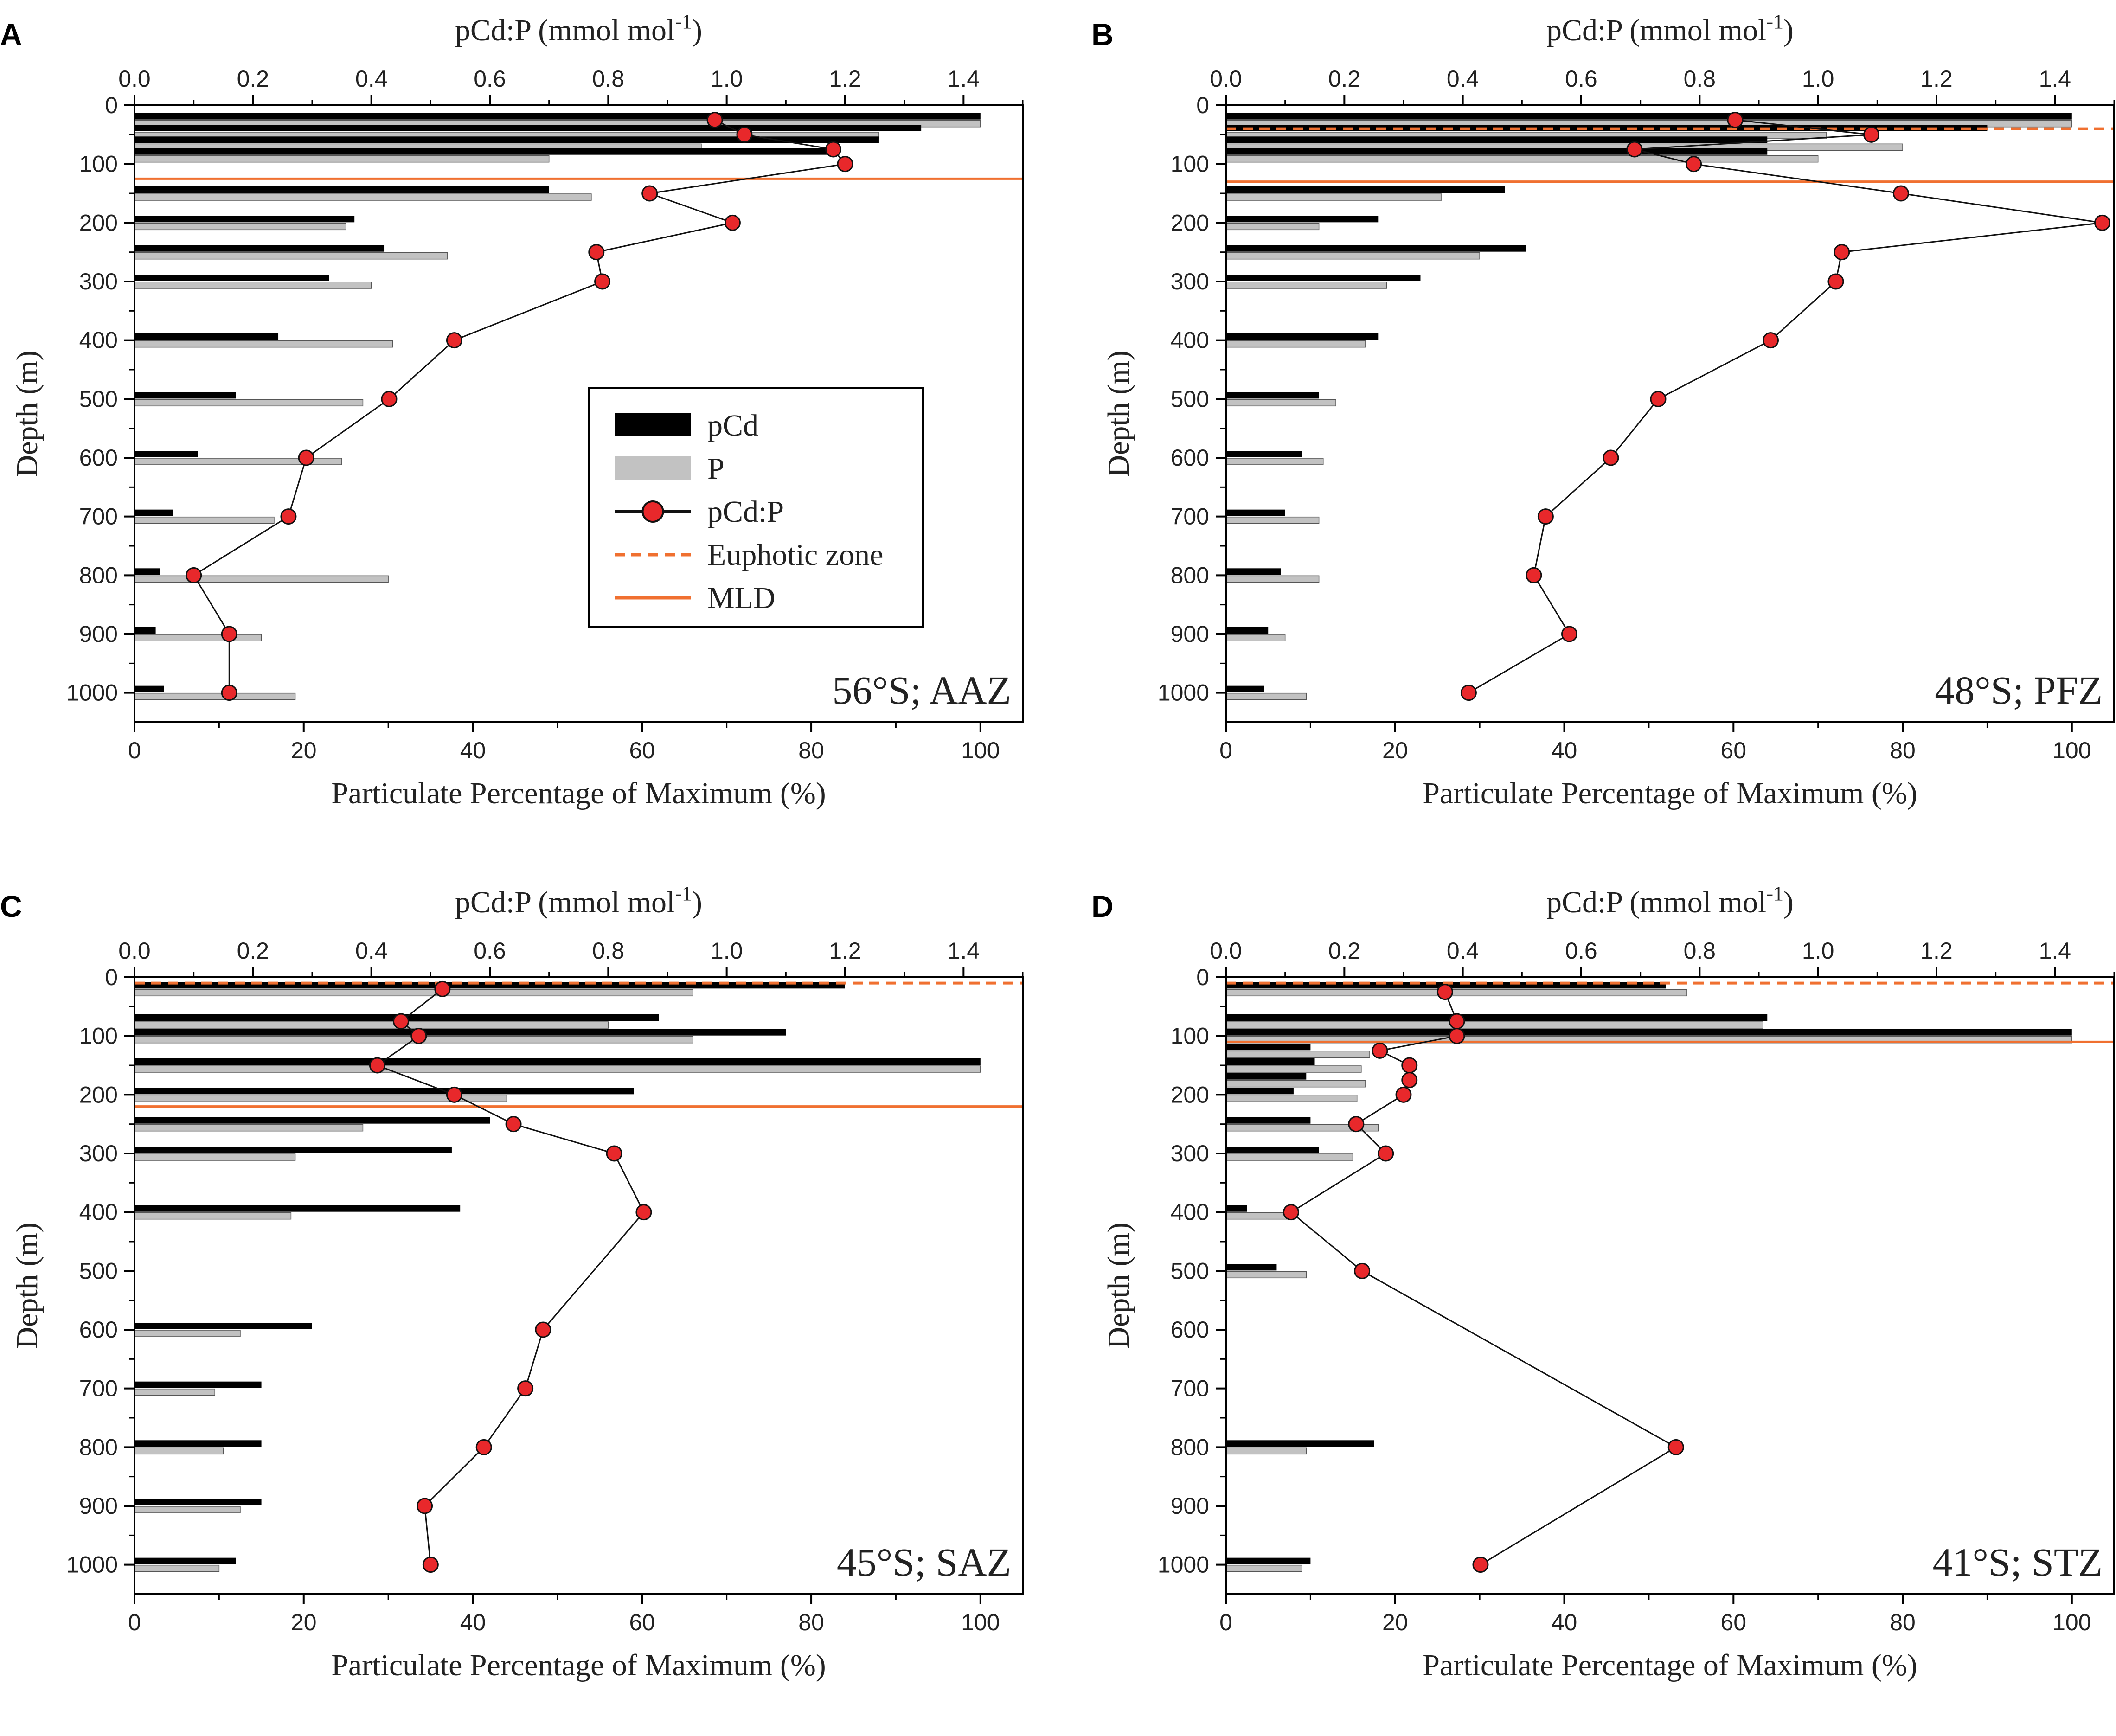  Describe the element at coordinates (371, 79) in the screenshot. I see `x-top-tick-label: 0.4` at that location.